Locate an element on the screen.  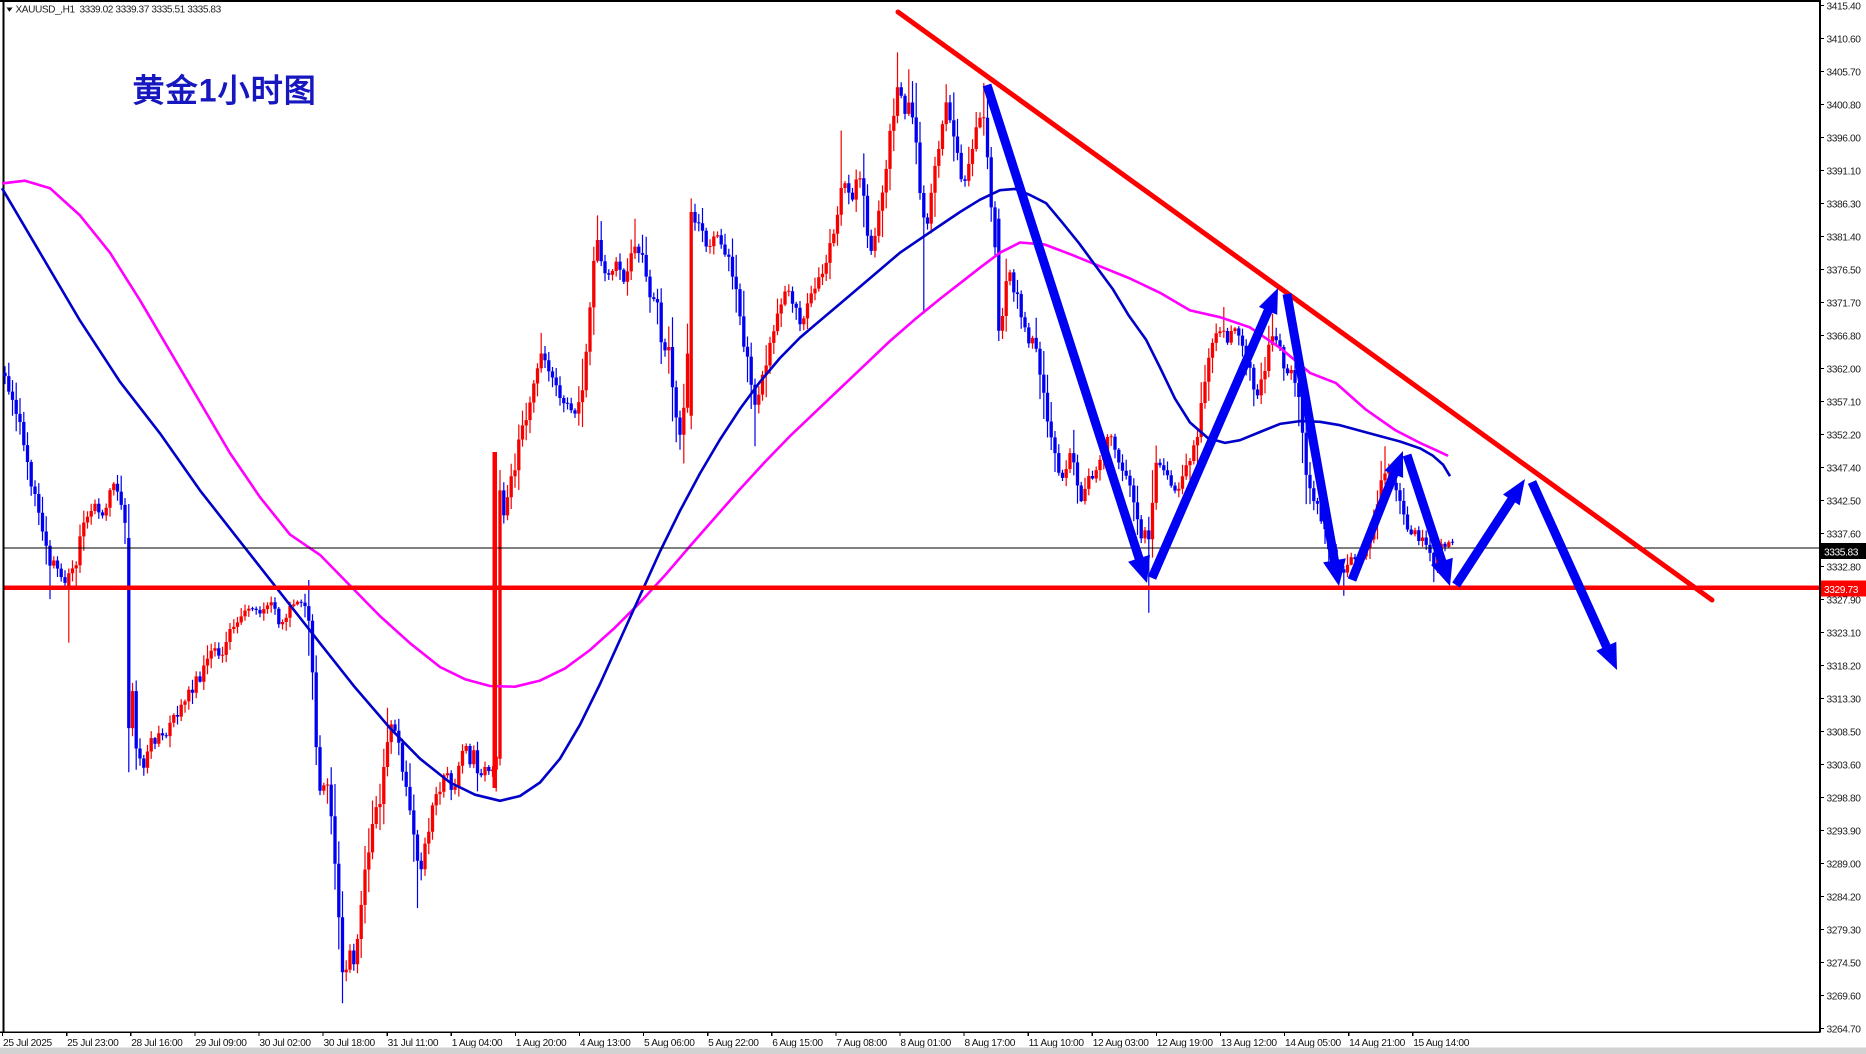
svg-text: 14 Aug 21:00 is located at coordinates (1377, 1043).